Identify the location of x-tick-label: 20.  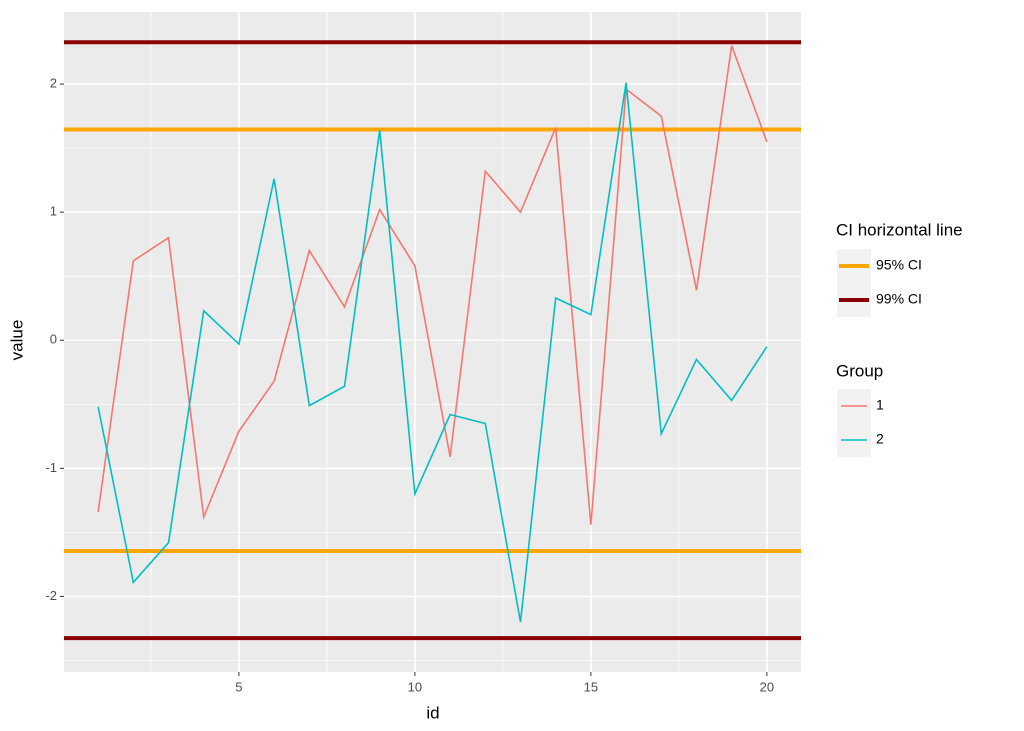
(767, 686).